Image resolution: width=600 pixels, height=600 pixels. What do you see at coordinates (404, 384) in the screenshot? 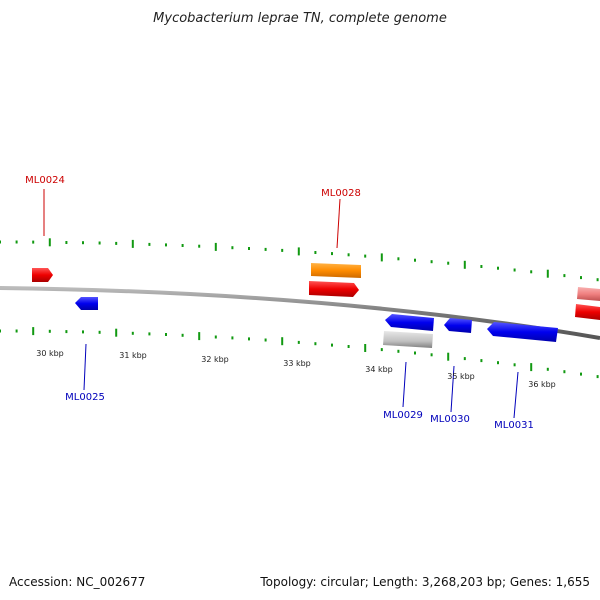
I see `leader-line-ml0029` at bounding box center [404, 384].